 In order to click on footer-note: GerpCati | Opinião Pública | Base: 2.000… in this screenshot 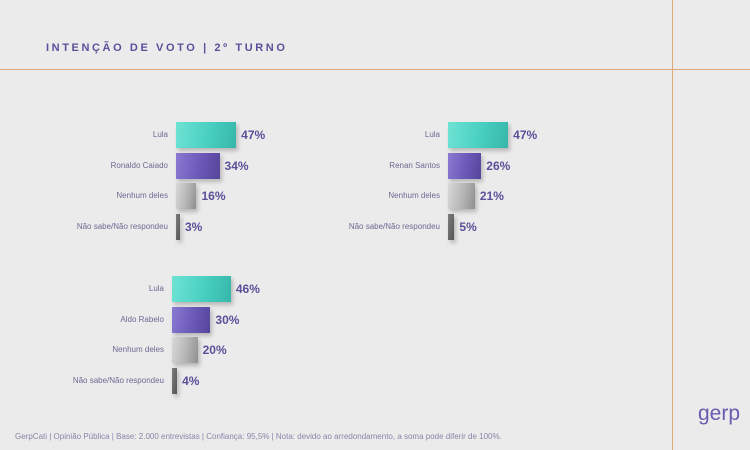, I will do `click(258, 436)`.